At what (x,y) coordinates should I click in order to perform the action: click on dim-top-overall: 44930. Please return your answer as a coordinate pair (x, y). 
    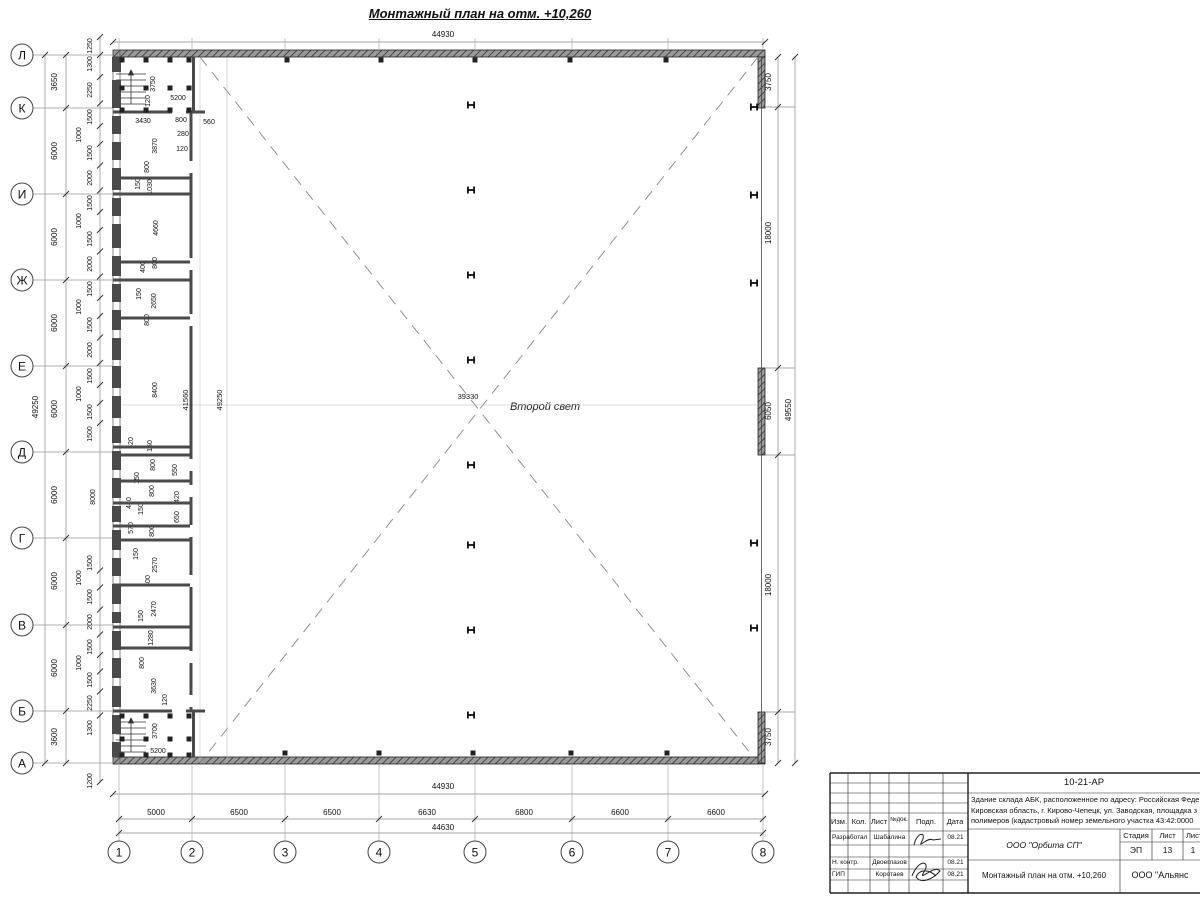
    Looking at the image, I should click on (443, 34).